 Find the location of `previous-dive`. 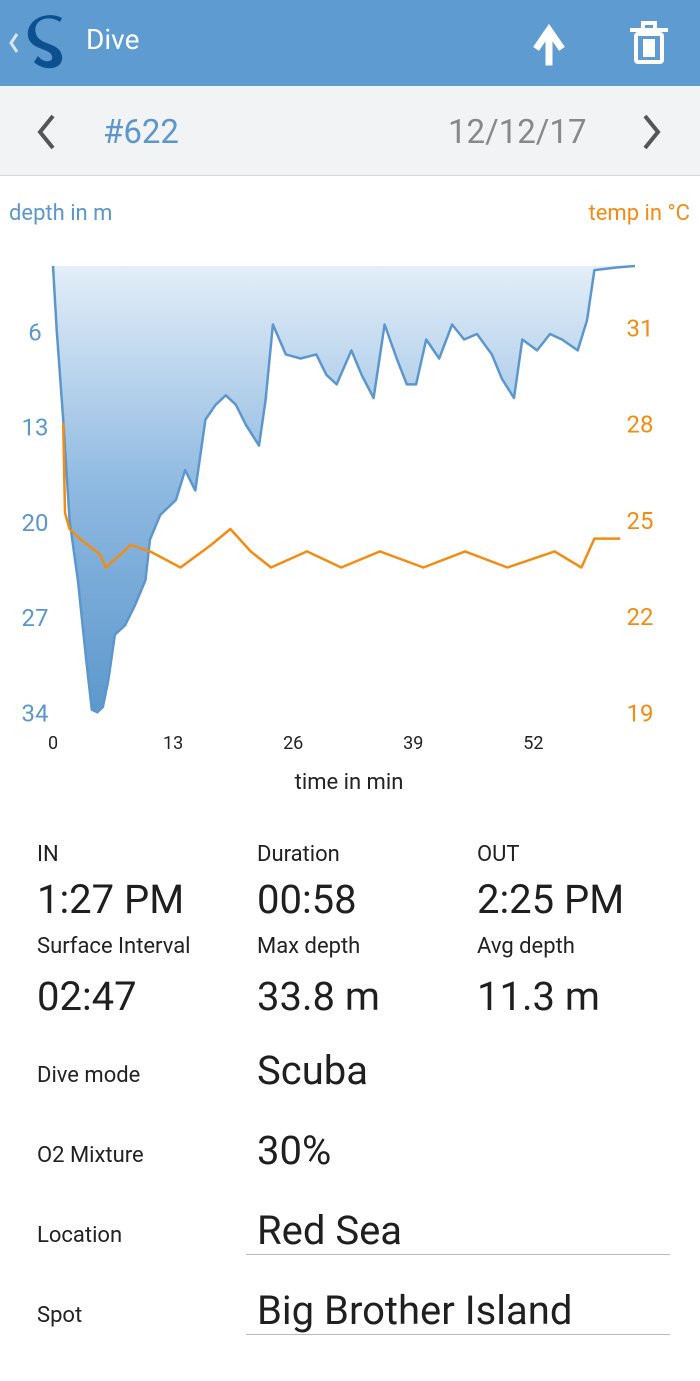

previous-dive is located at coordinates (46, 132).